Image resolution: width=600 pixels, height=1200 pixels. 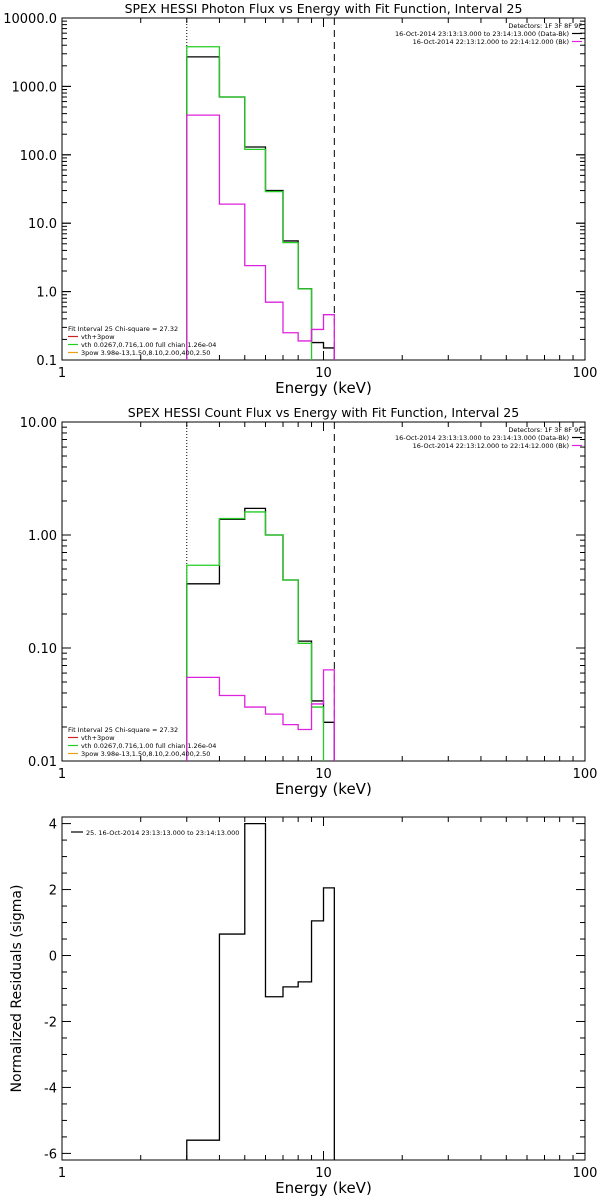 What do you see at coordinates (42, 649) in the screenshot?
I see `y-tick-label: 0.10` at bounding box center [42, 649].